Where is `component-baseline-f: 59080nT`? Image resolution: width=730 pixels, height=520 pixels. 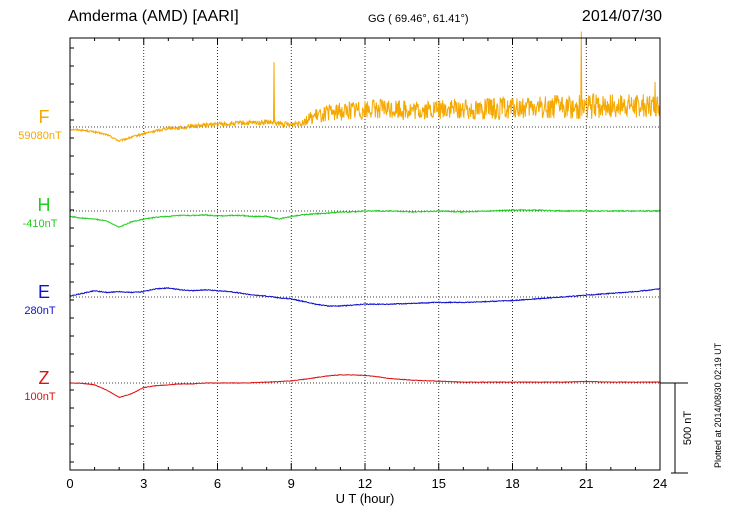
component-baseline-f: 59080nT is located at coordinates (40, 136).